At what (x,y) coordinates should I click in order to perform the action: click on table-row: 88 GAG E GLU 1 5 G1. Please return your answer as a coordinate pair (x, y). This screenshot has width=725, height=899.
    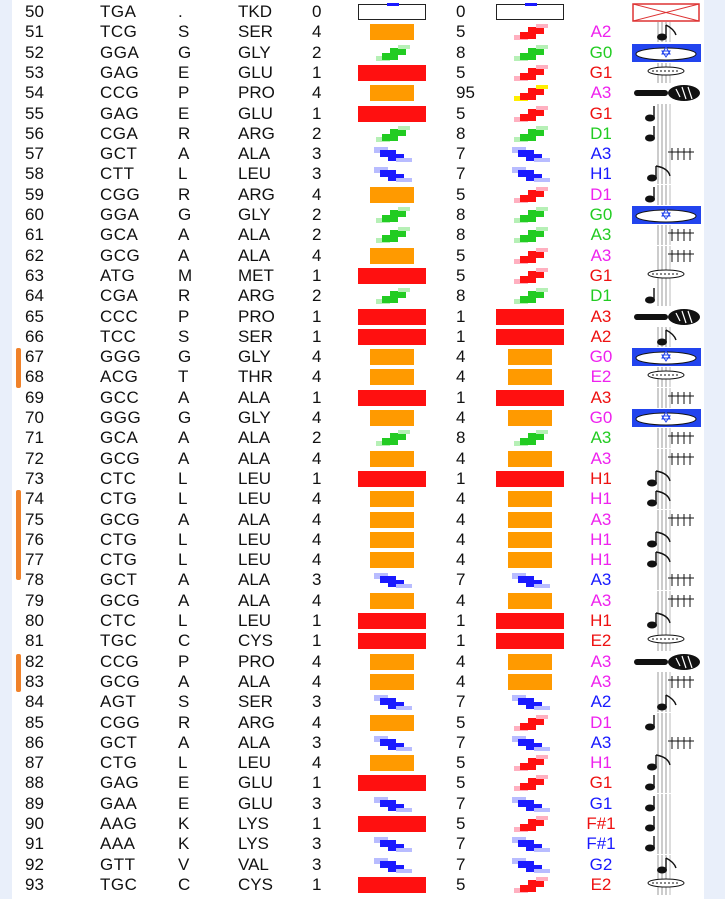
    Looking at the image, I should click on (358, 783).